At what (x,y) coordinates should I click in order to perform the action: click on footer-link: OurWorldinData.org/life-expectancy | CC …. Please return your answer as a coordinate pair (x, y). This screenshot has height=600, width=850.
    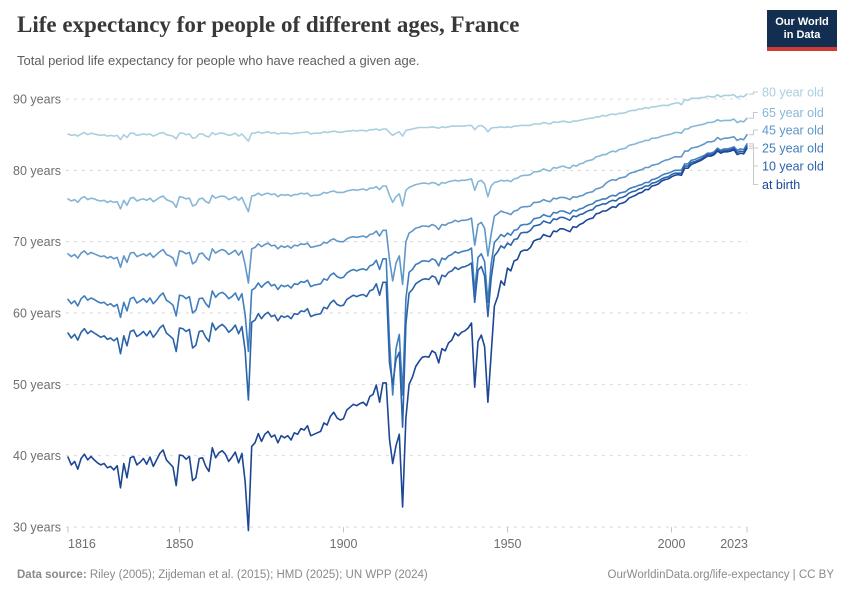
    Looking at the image, I should click on (720, 575).